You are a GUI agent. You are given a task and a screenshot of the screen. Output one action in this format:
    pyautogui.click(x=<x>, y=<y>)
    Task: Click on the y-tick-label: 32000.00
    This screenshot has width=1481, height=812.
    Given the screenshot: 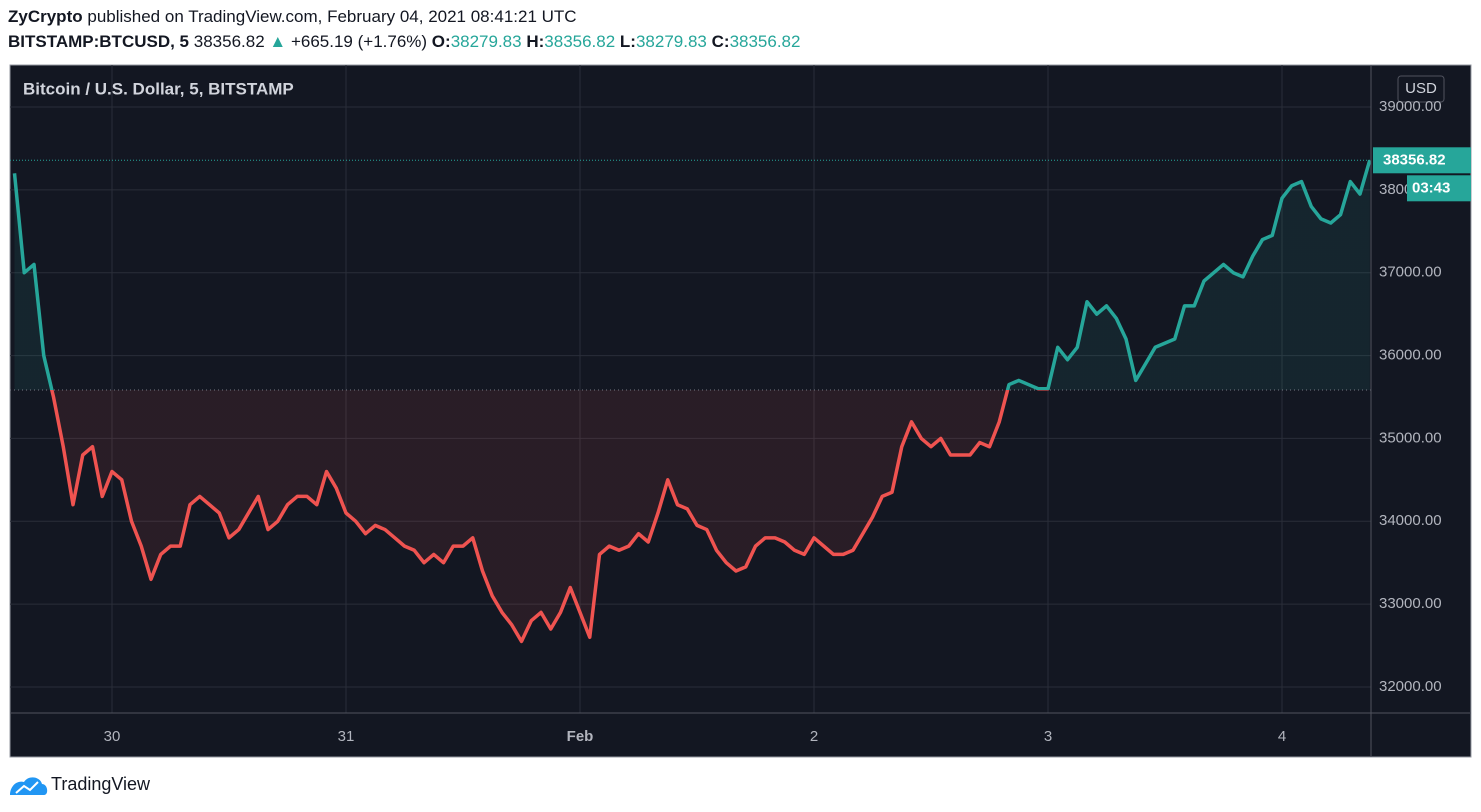 What is the action you would take?
    pyautogui.click(x=1410, y=686)
    